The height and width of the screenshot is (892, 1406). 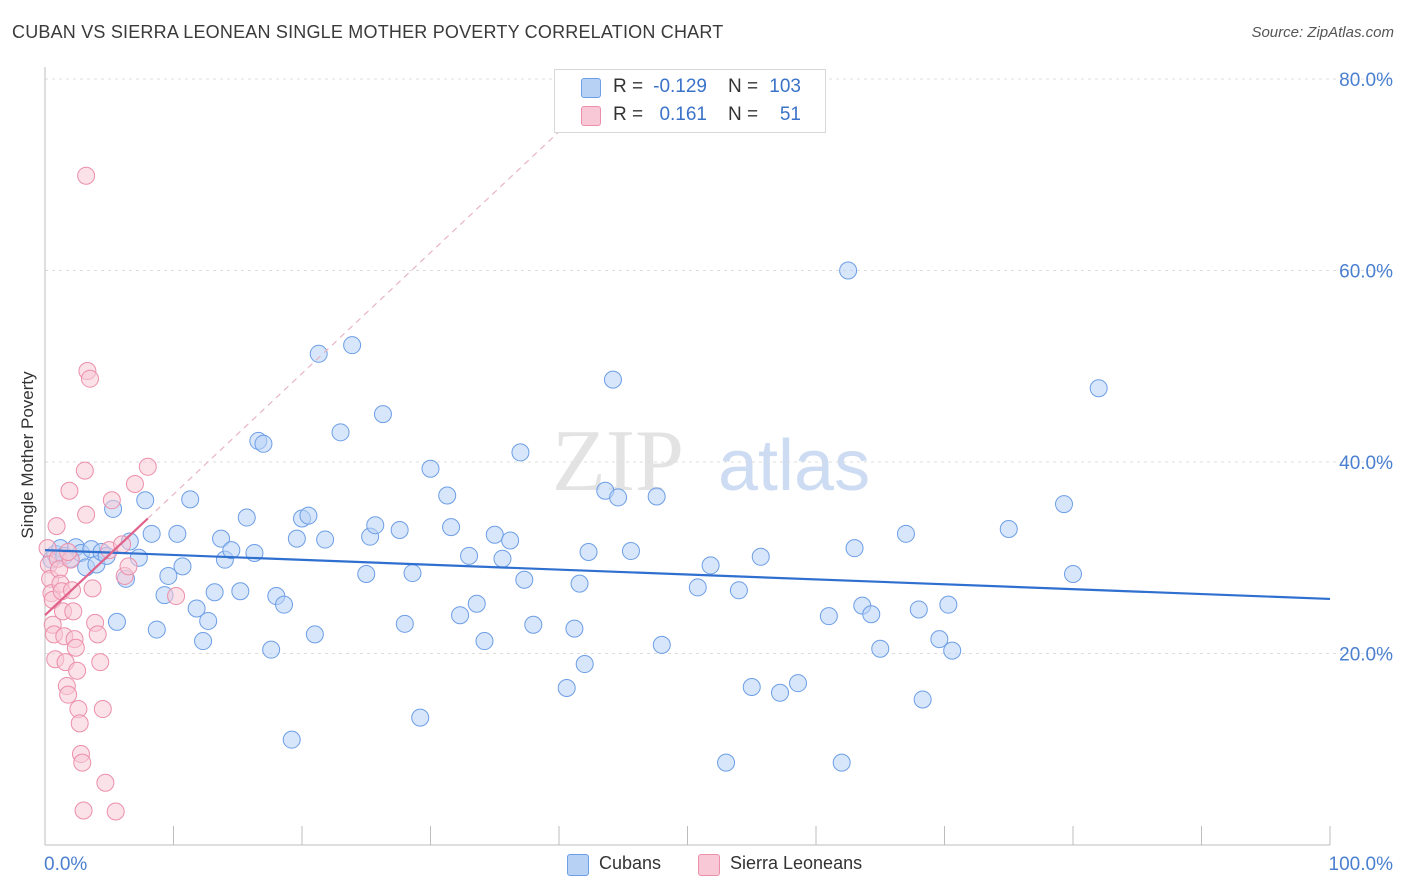 What do you see at coordinates (794, 466) in the screenshot?
I see `watermark-atlas: atlas` at bounding box center [794, 466].